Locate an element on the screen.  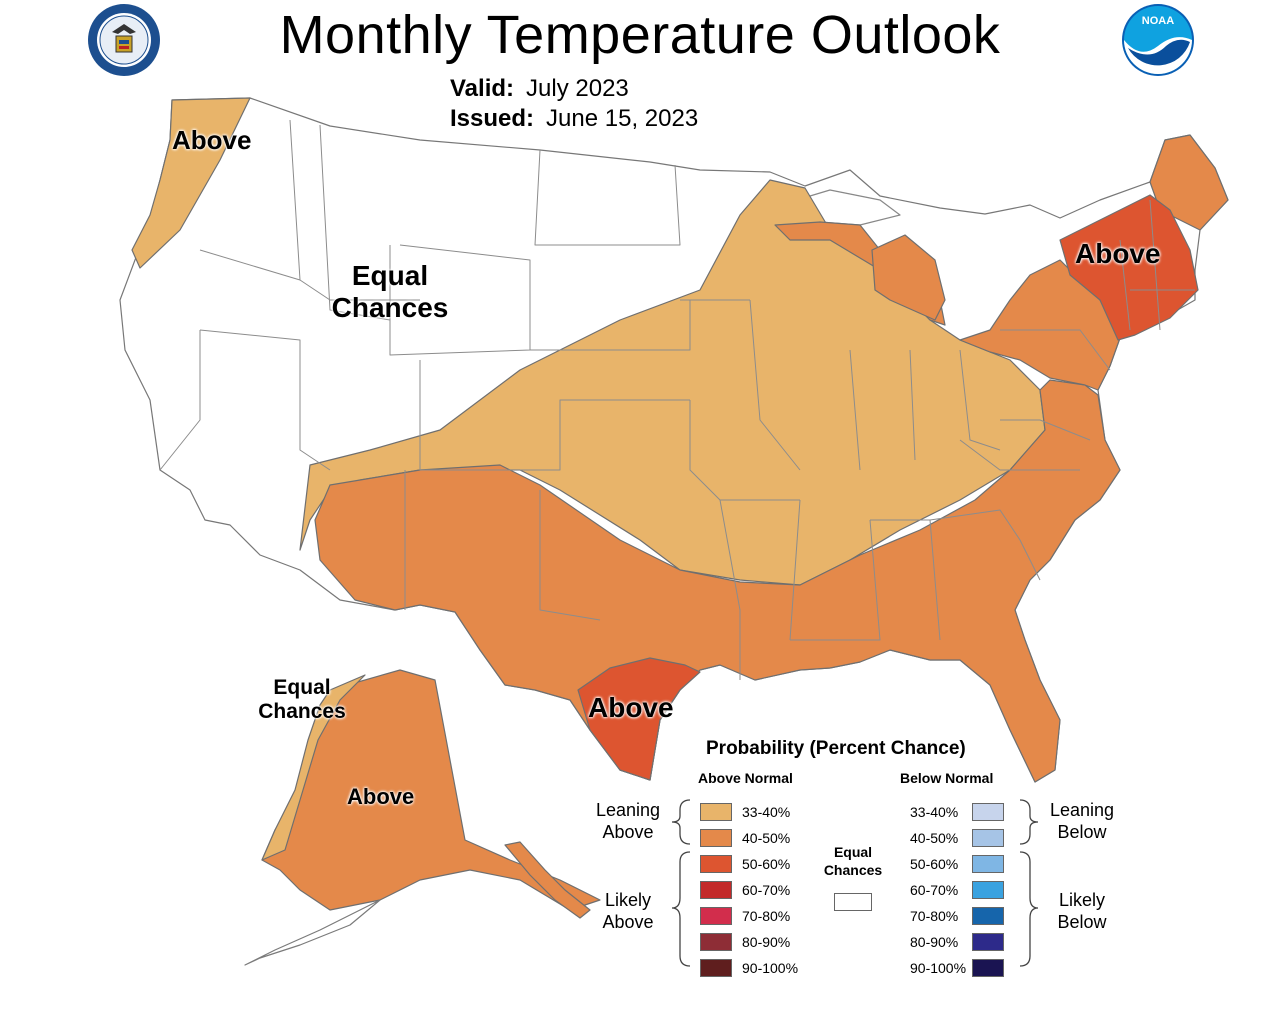
legend-likely-below-line1: Likely is located at coordinates (1082, 900).